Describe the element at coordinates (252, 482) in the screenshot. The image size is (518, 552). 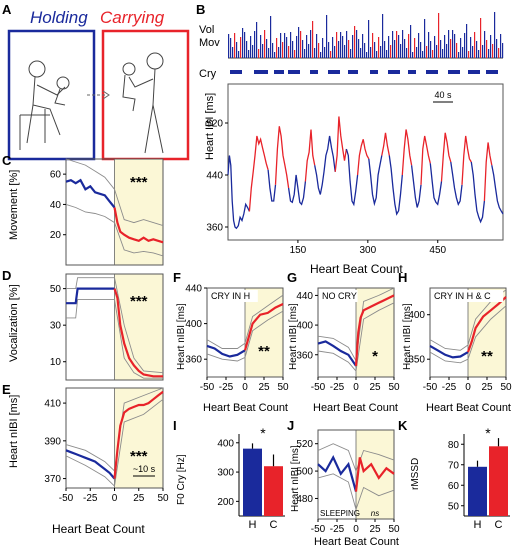
I see `holding-bar` at that location.